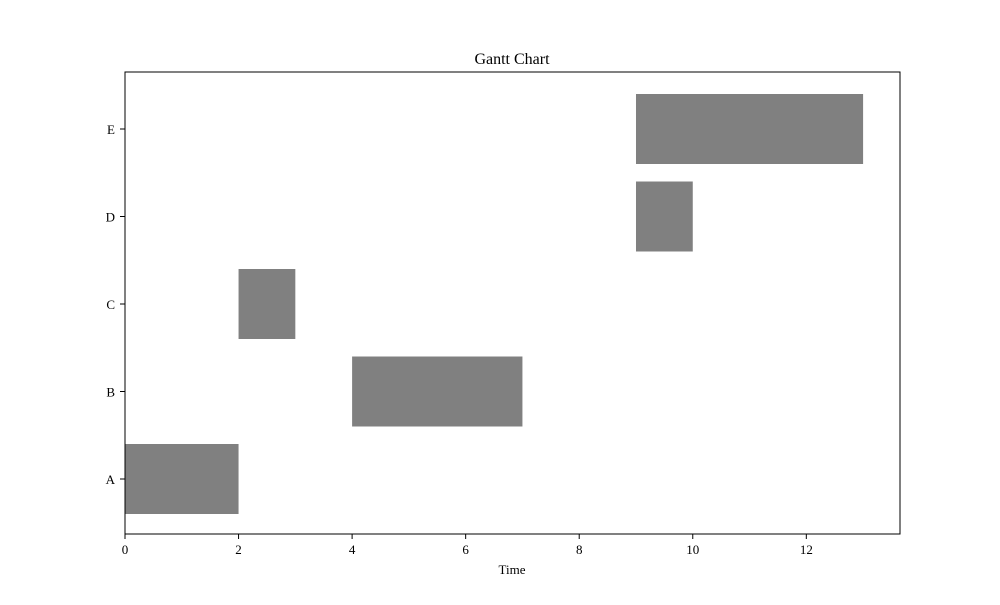 This screenshot has height=605, width=1000. What do you see at coordinates (465, 549) in the screenshot?
I see `x-tick-label: 6` at bounding box center [465, 549].